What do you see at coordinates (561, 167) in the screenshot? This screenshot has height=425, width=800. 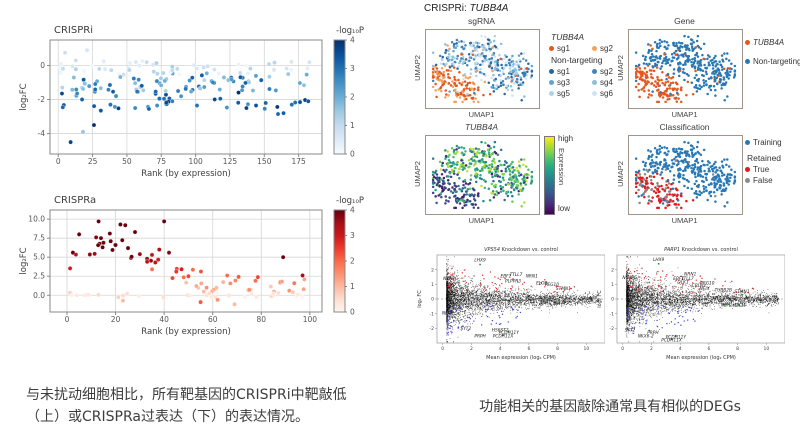 I see `expression-colorbar-label: Expression` at bounding box center [561, 167].